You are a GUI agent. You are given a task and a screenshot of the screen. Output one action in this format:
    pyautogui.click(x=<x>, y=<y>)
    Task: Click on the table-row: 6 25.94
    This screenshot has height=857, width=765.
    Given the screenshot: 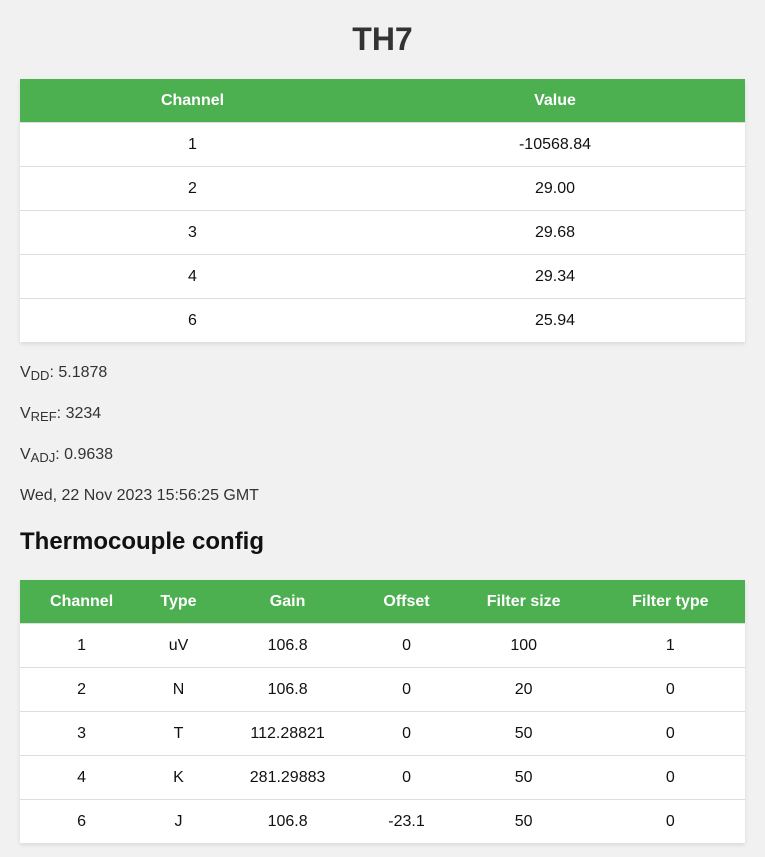 What is the action you would take?
    pyautogui.click(x=382, y=320)
    